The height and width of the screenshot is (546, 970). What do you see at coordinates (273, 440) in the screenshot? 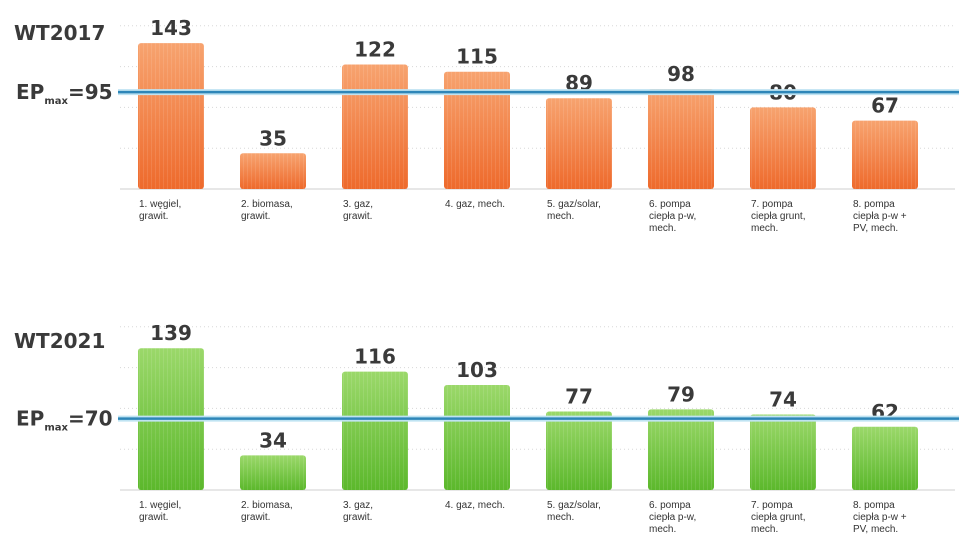
I see `data-label-2: 34` at bounding box center [273, 440].